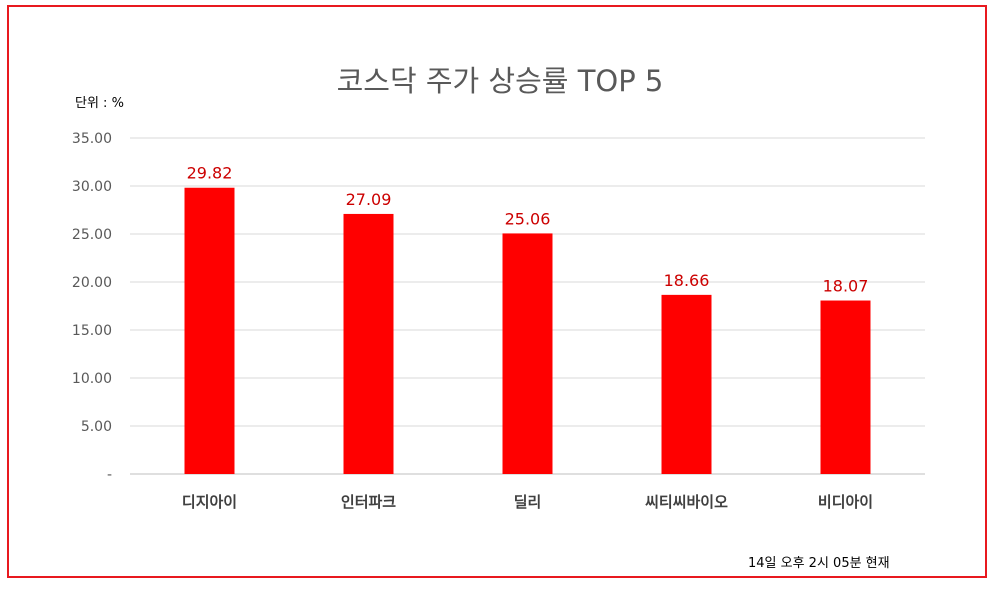  Describe the element at coordinates (687, 280) in the screenshot. I see `data-label: 18.66` at that location.